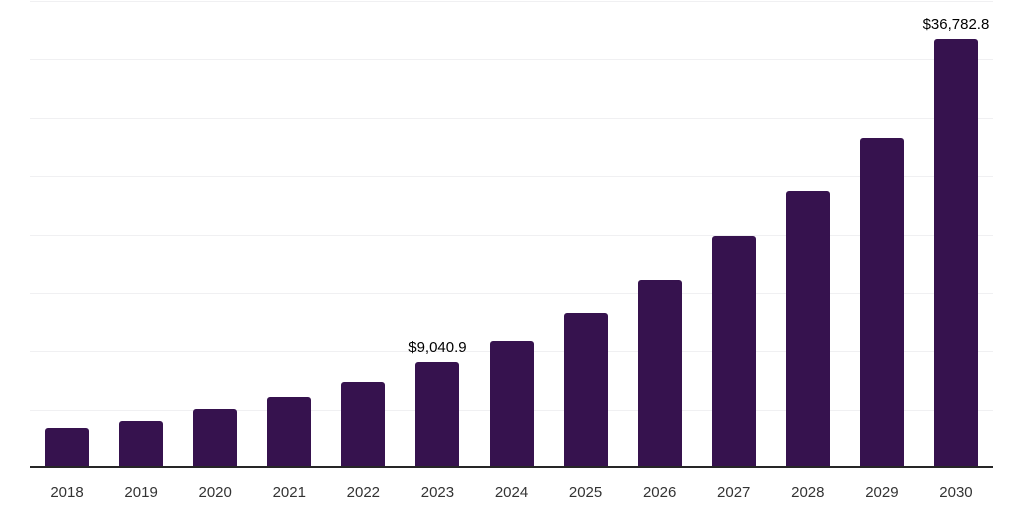 This screenshot has width=1024, height=512. What do you see at coordinates (511, 404) in the screenshot?
I see `bar-2024` at bounding box center [511, 404].